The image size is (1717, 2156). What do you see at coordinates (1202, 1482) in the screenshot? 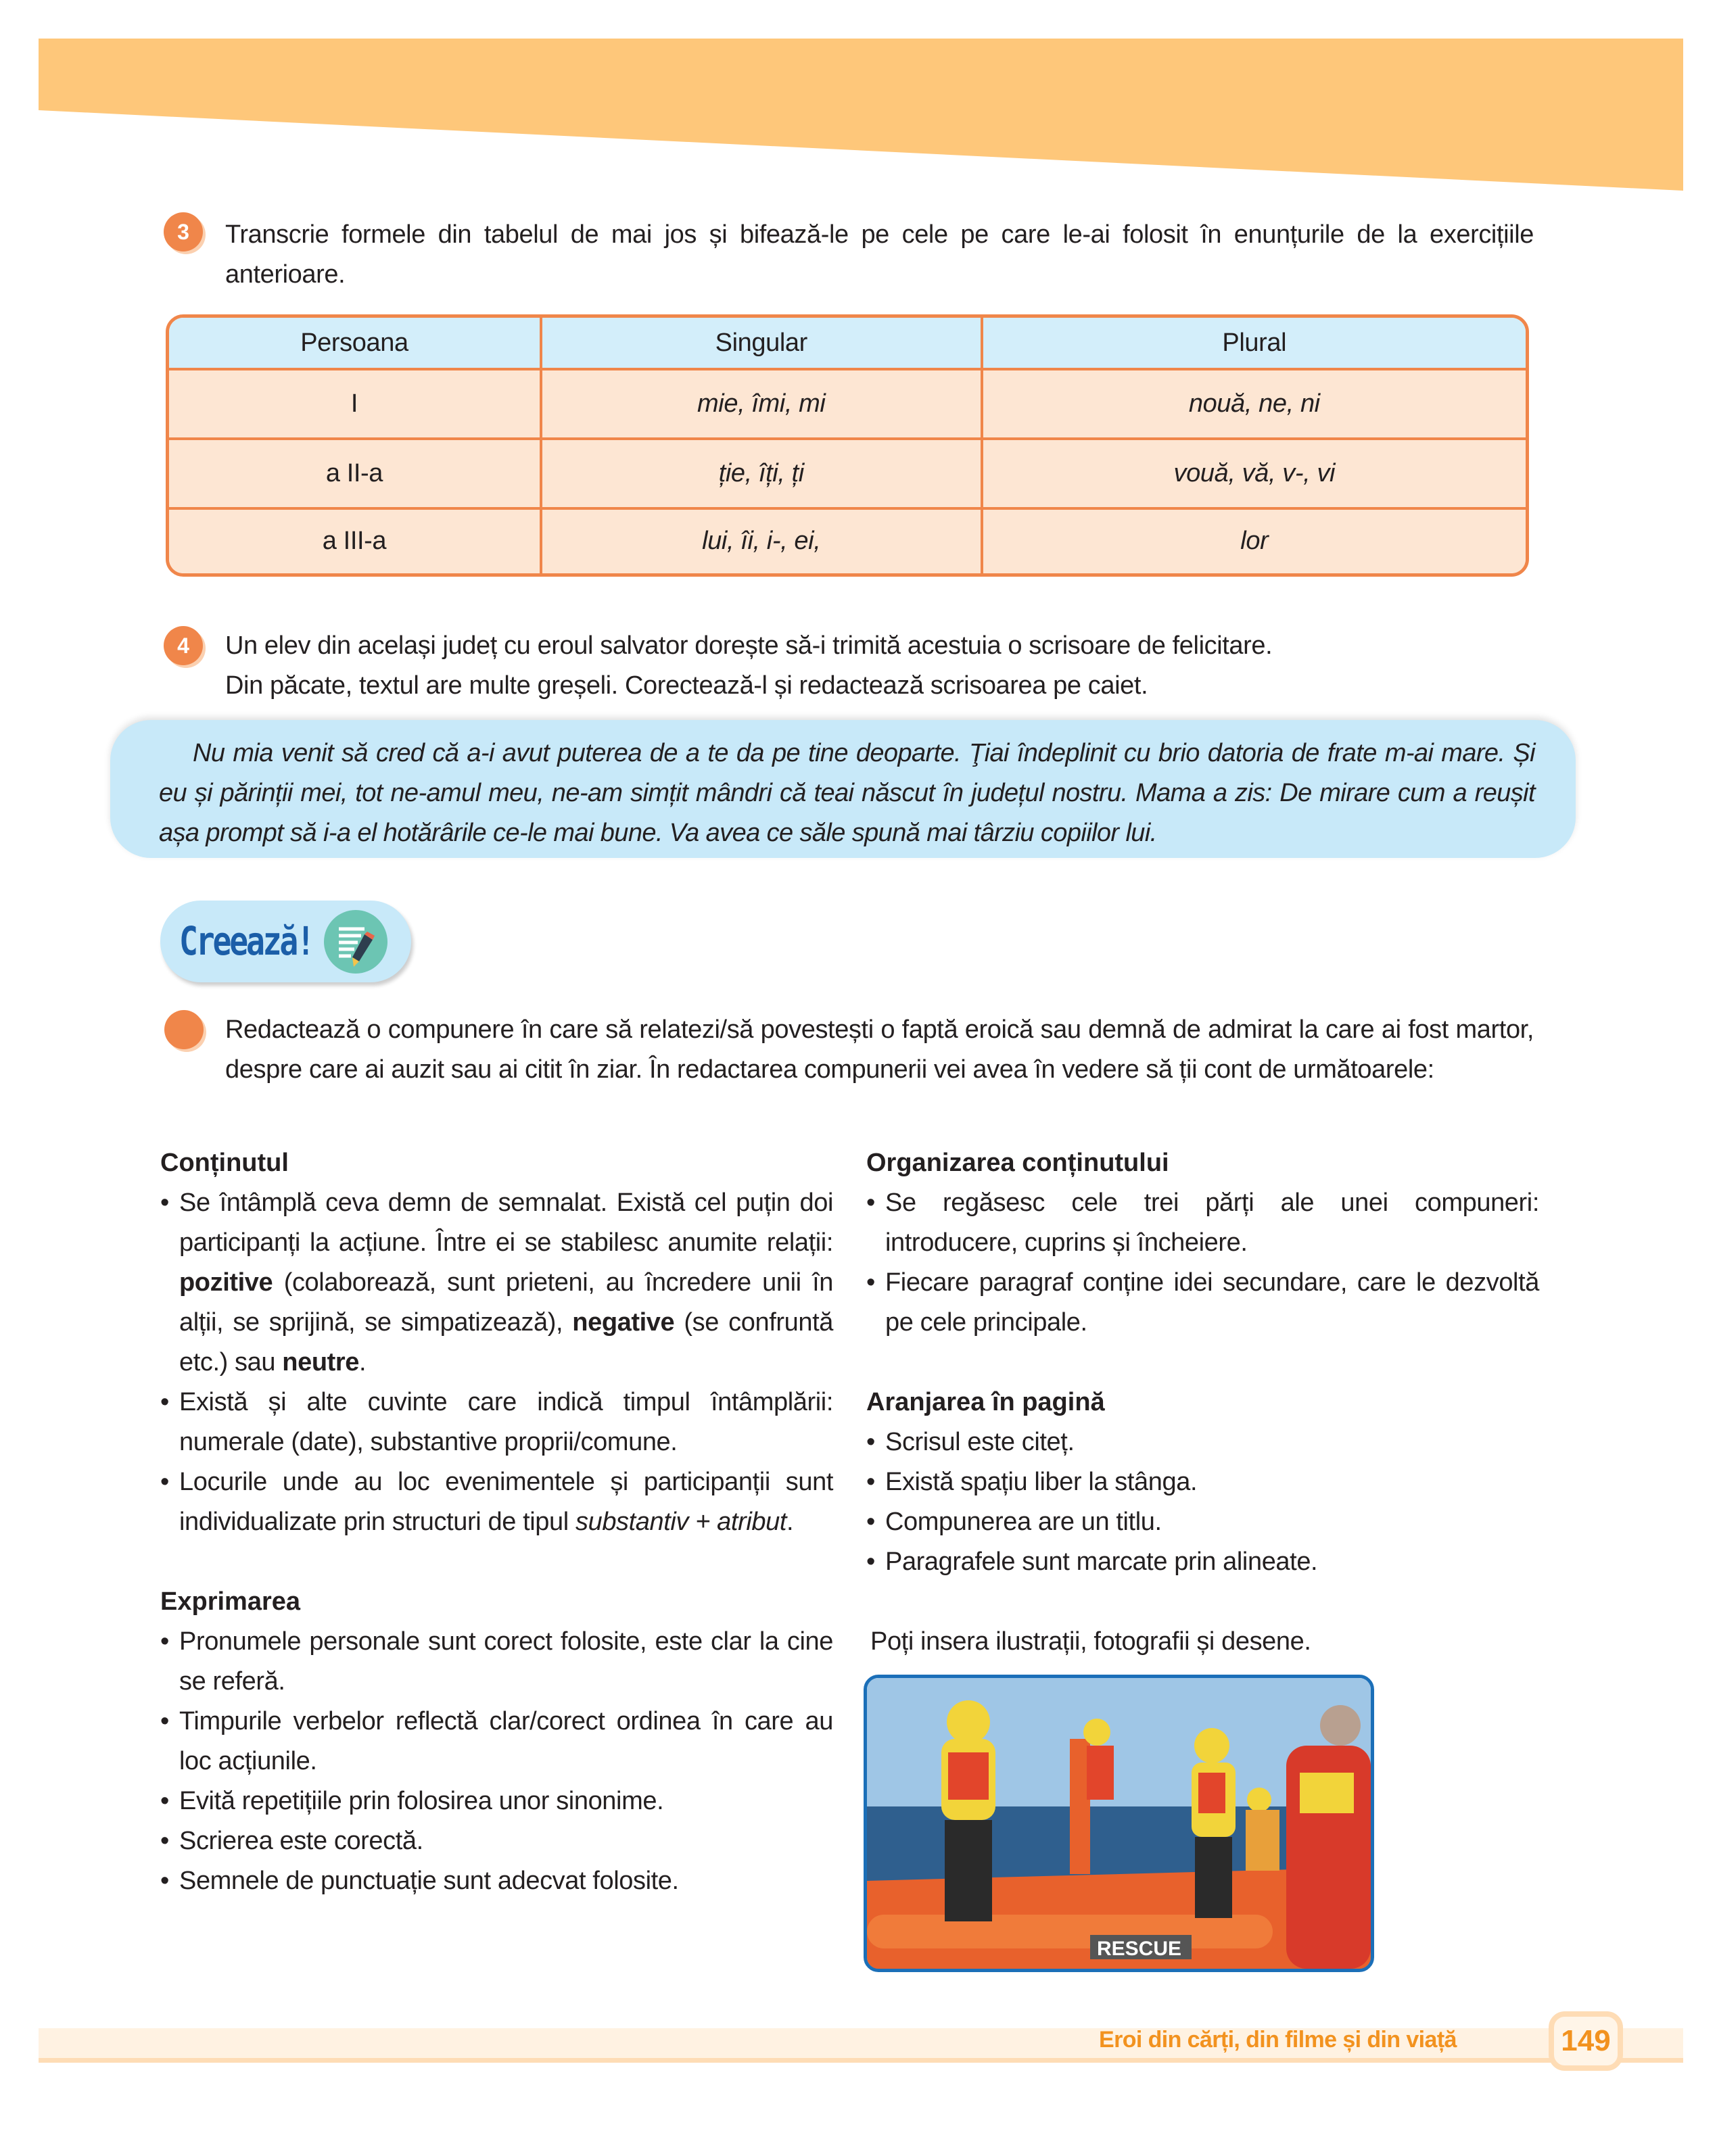
I see `list-item: Există spațiu liber la stânga.` at bounding box center [1202, 1482].